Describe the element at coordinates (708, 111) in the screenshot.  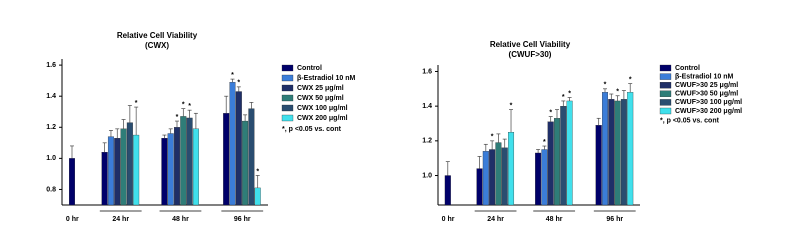
I see `legend-label: CWUF>30 200 μg/ml` at that location.